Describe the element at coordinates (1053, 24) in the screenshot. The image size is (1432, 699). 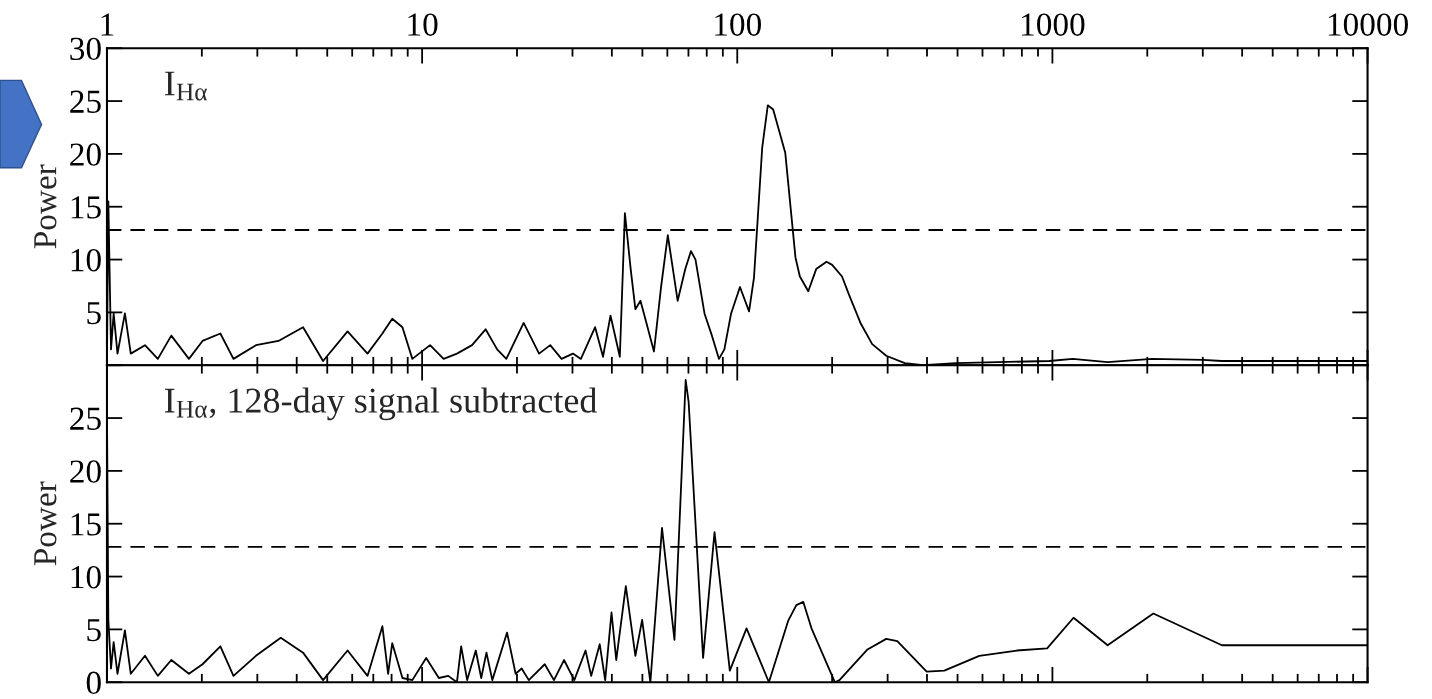
I see `x-tick-label: 1000` at that location.